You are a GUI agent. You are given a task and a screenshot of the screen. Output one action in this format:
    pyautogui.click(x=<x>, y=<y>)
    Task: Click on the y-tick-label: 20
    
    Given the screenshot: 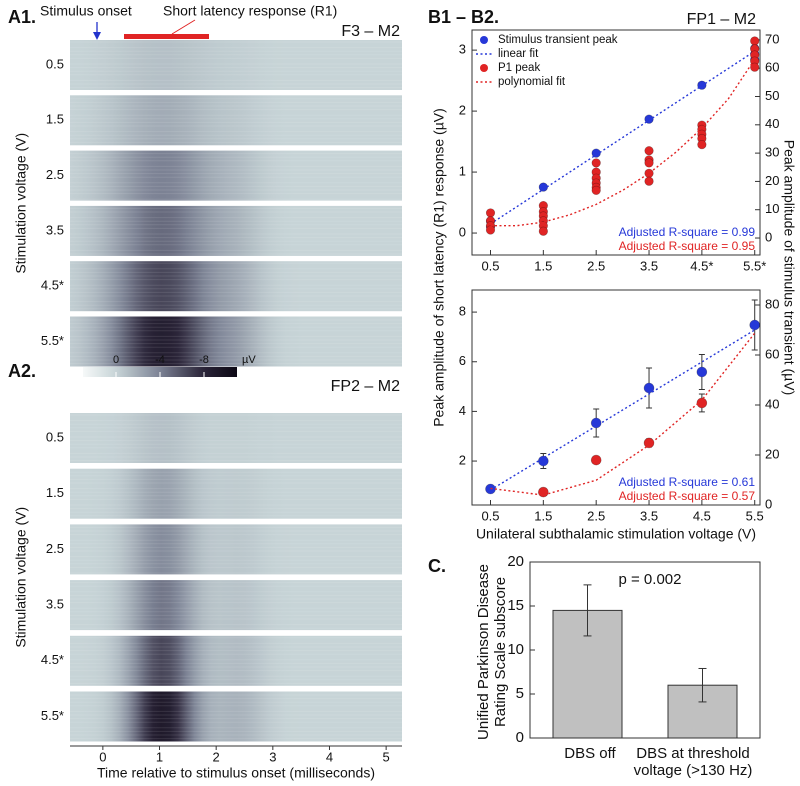 What is the action you would take?
    pyautogui.click(x=515, y=561)
    